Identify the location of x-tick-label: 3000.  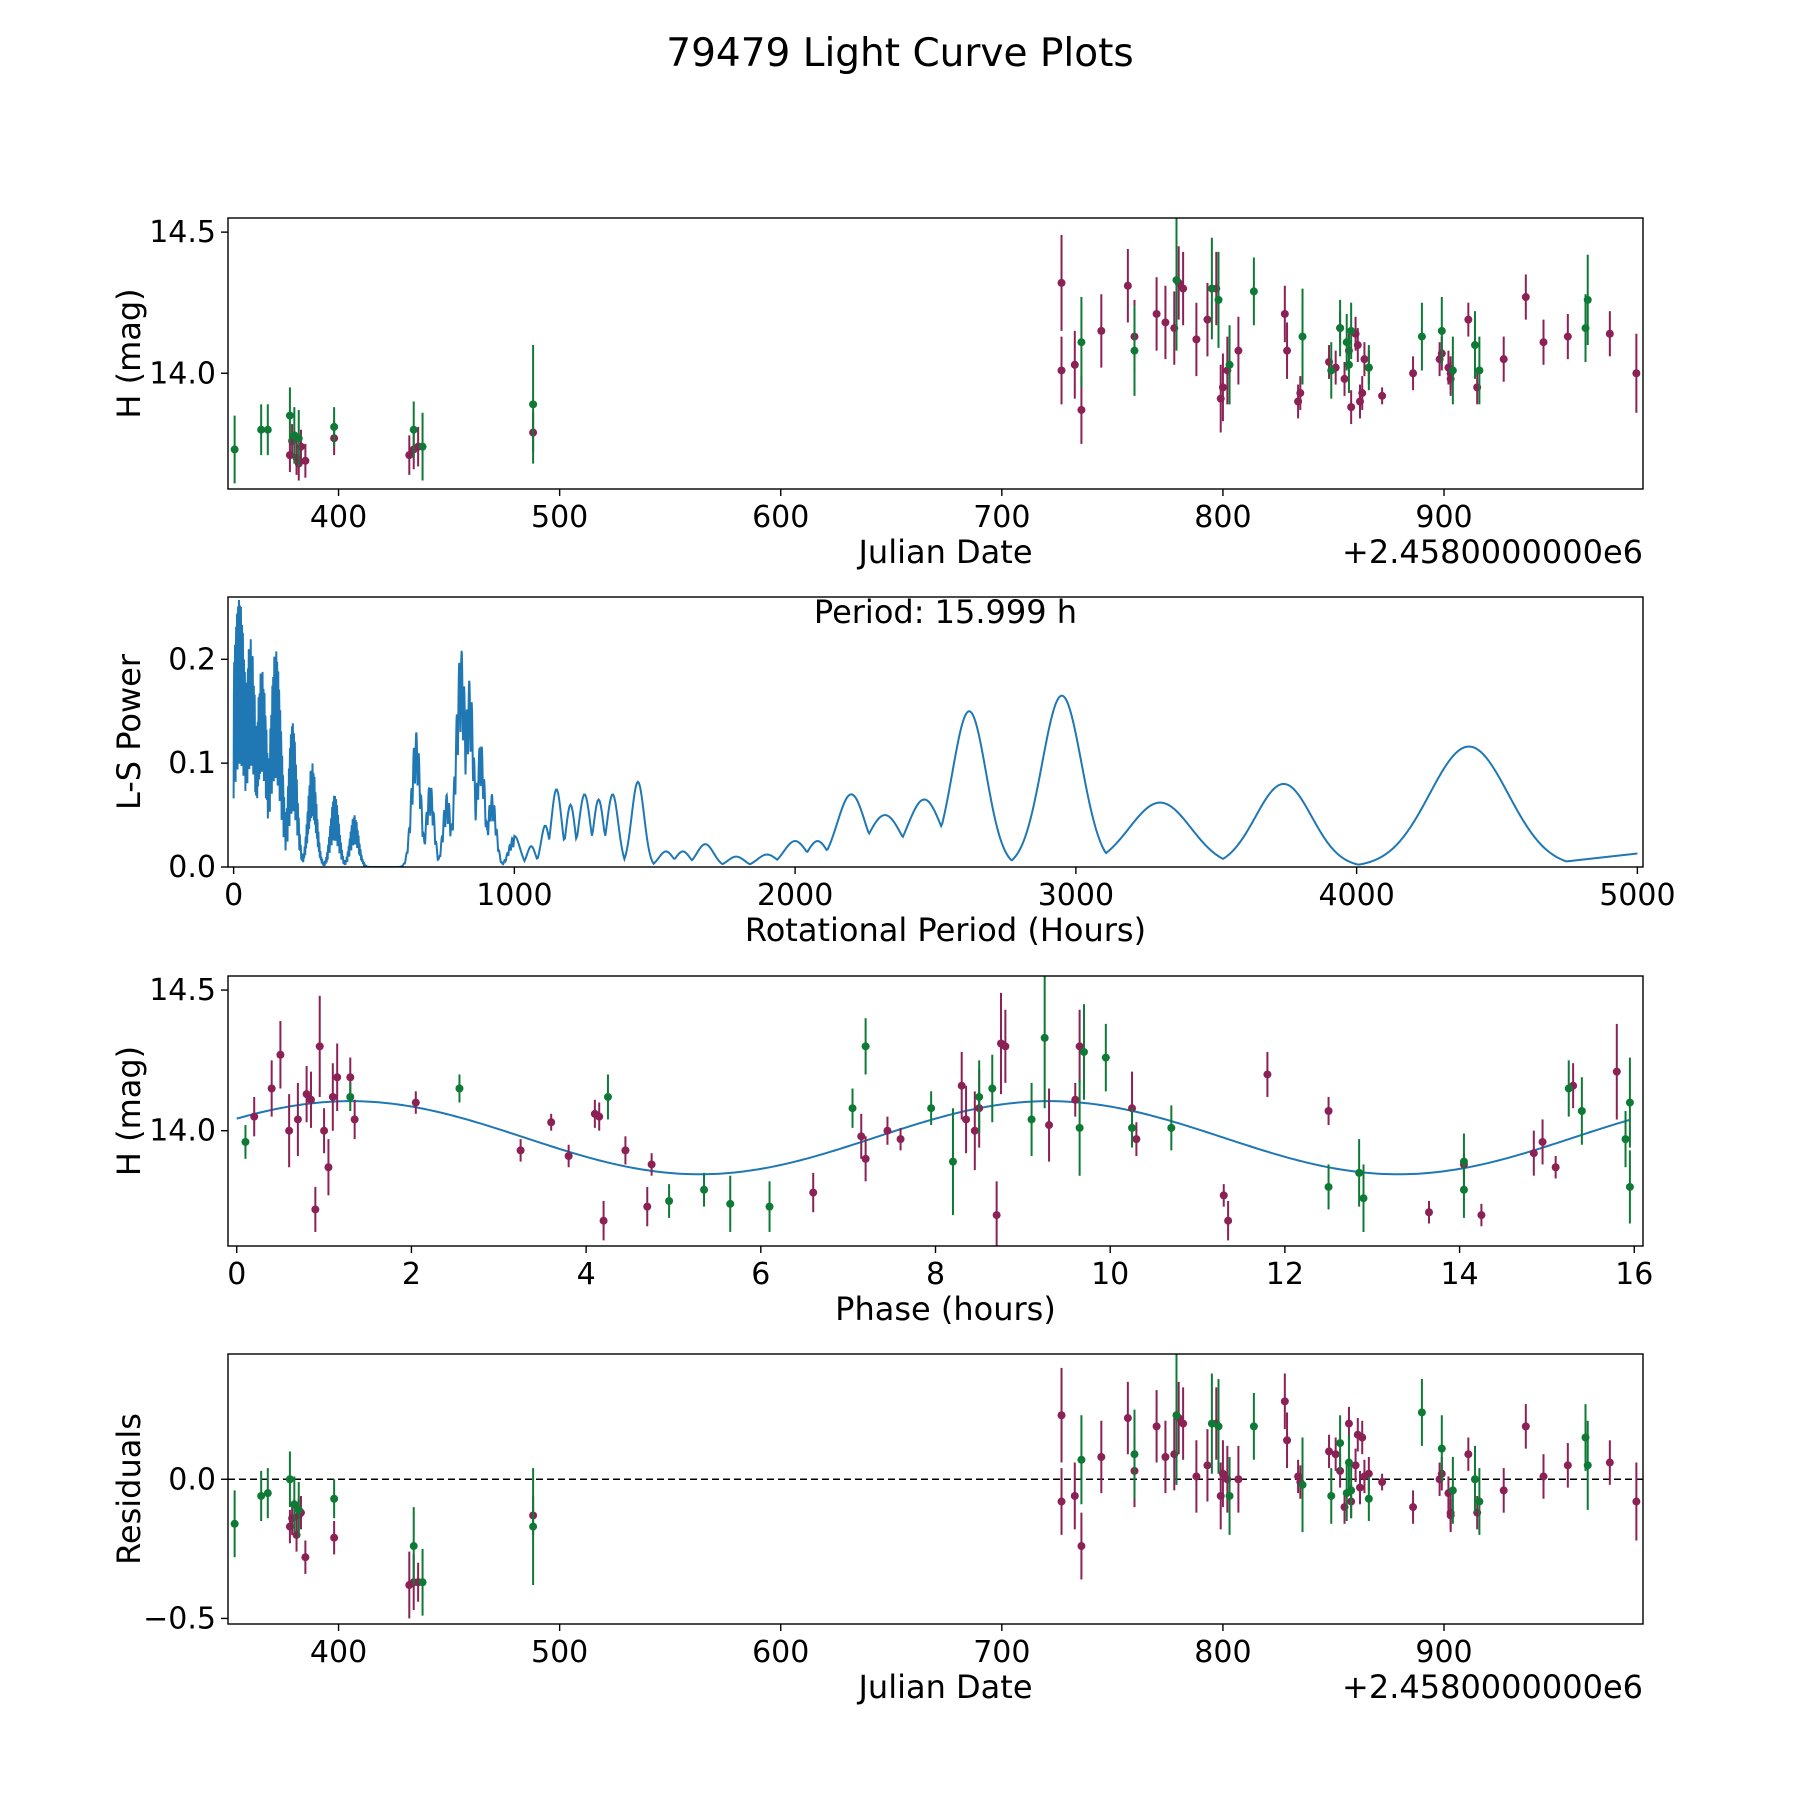
(1076, 895).